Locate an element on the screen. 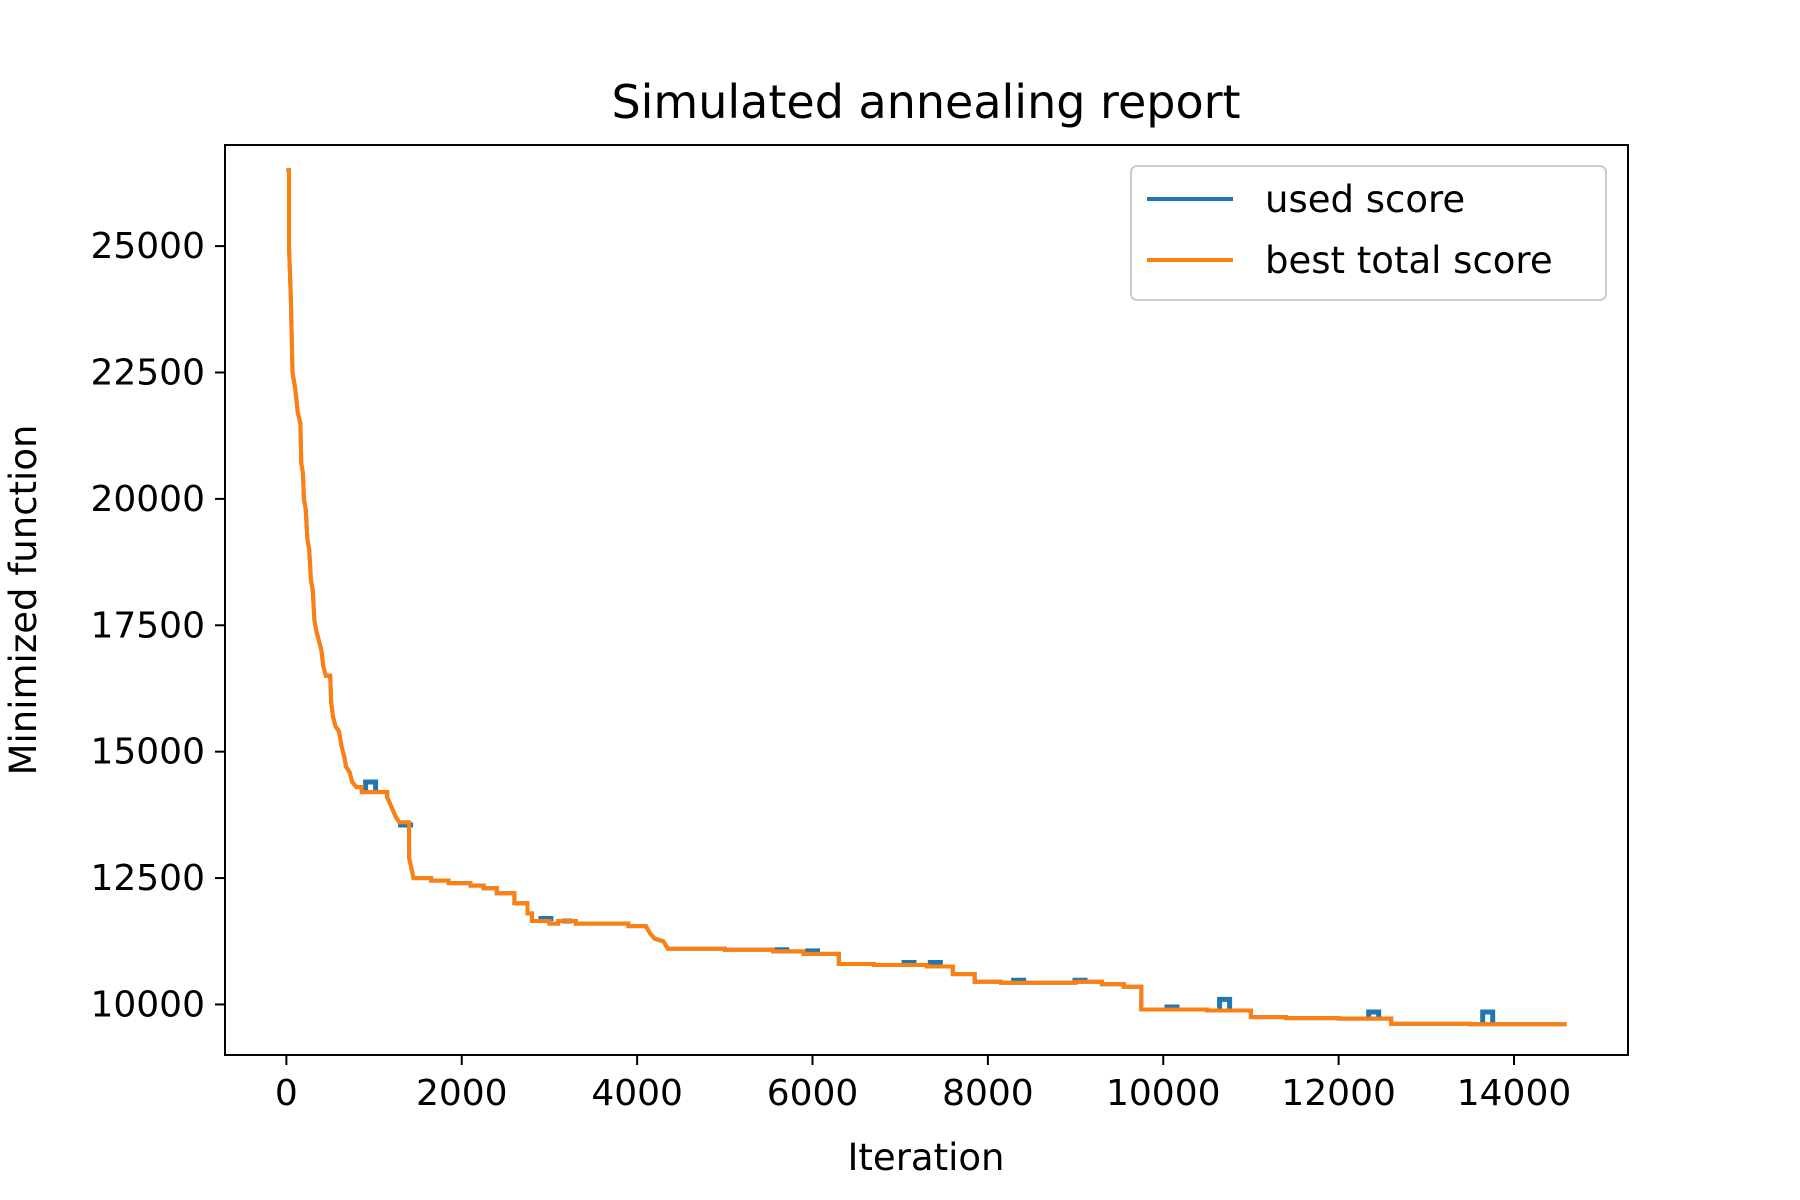 The height and width of the screenshot is (1200, 1800). y-tick-label: 22500 is located at coordinates (147, 373).